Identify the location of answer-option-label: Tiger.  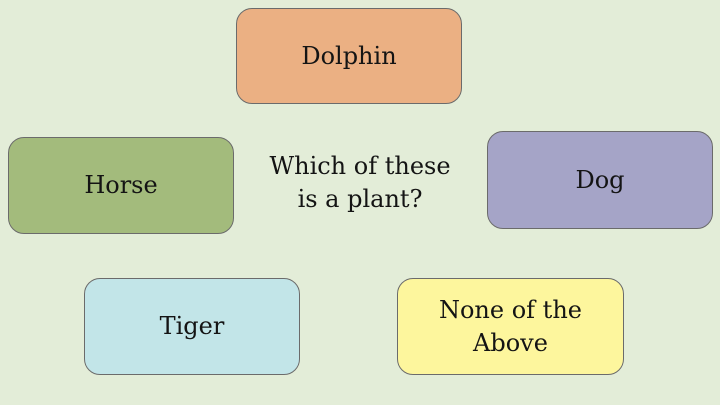
(192, 326).